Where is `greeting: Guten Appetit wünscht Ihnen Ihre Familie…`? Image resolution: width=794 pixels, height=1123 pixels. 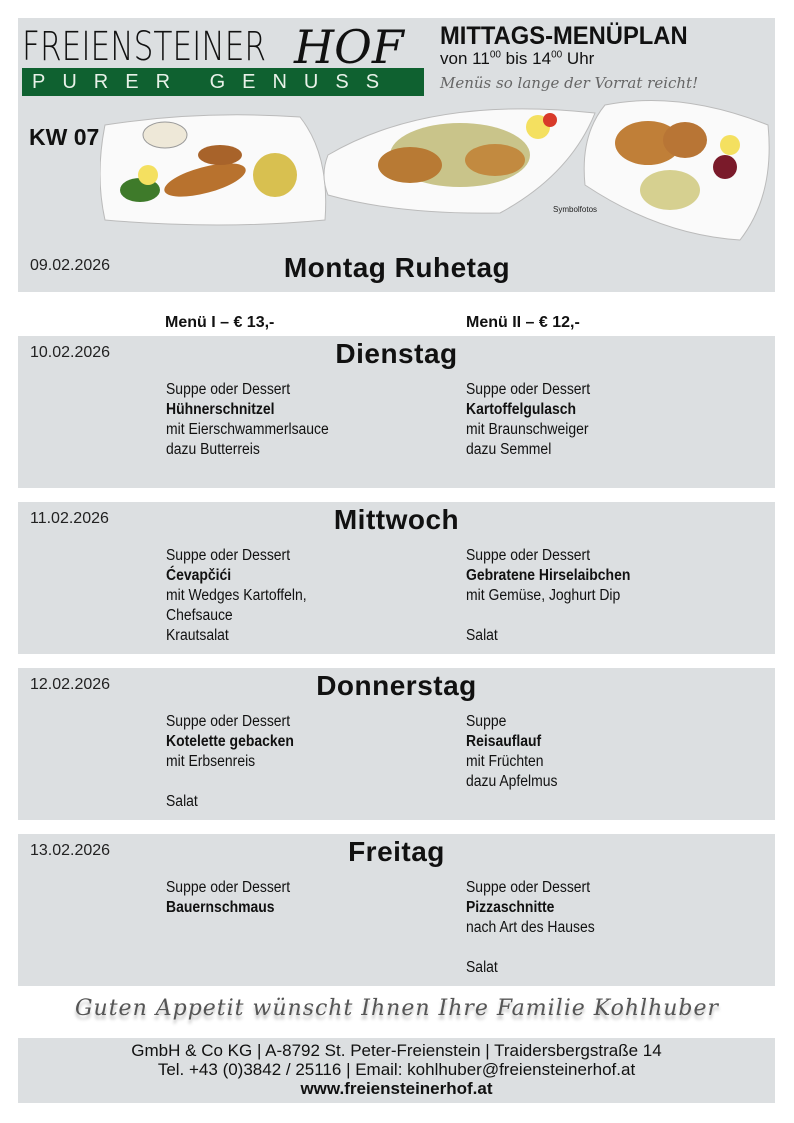
greeting: Guten Appetit wünscht Ihnen Ihre Familie… is located at coordinates (397, 1008).